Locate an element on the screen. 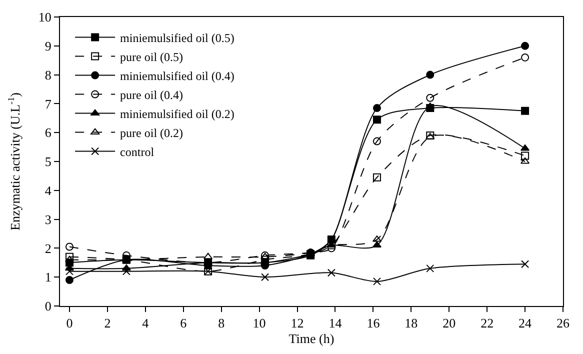  y-tick-label: 10 is located at coordinates (45, 17).